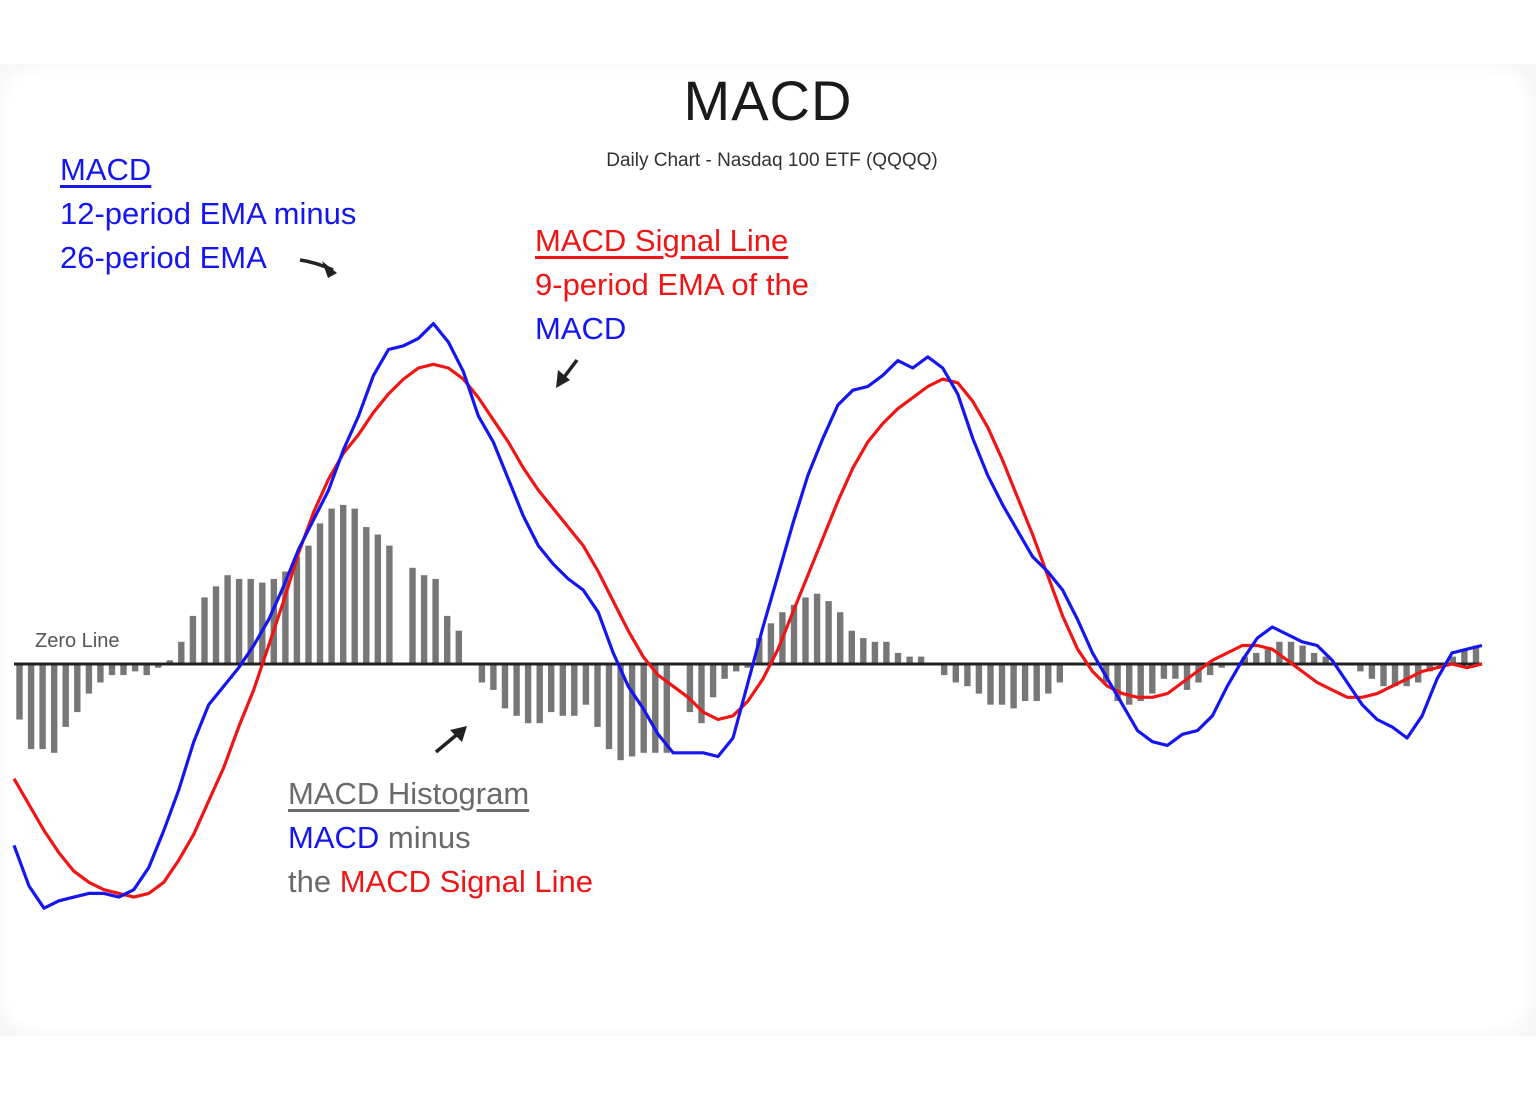 This screenshot has height=1102, width=1536. Describe the element at coordinates (314, 881) in the screenshot. I see `histogram-annotation-the: the` at that location.